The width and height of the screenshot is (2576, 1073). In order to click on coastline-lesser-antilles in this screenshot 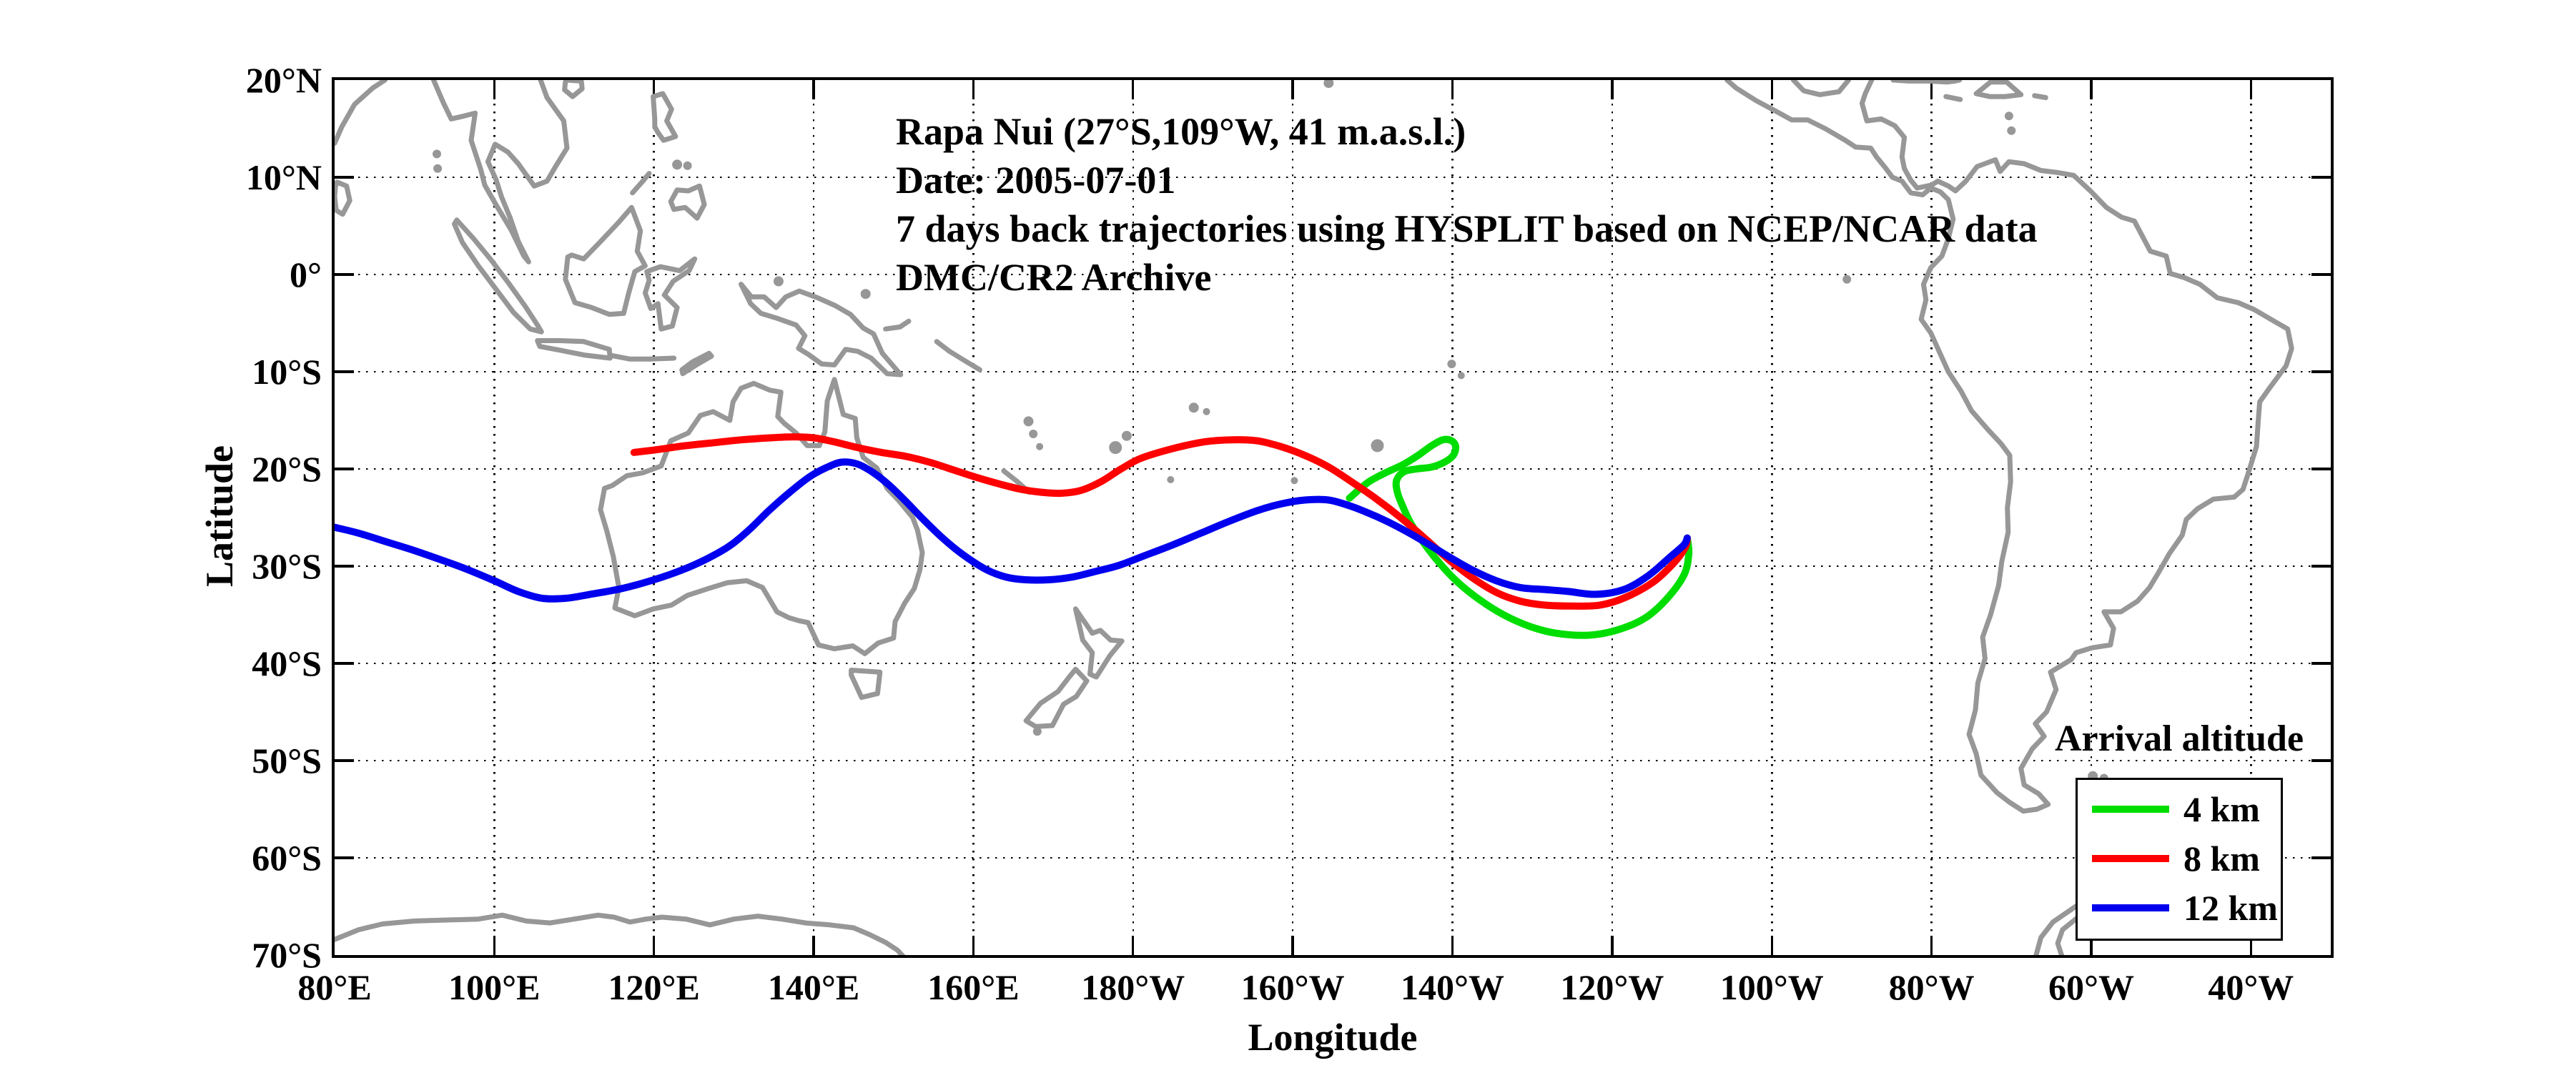, I will do `click(2008, 116)`.